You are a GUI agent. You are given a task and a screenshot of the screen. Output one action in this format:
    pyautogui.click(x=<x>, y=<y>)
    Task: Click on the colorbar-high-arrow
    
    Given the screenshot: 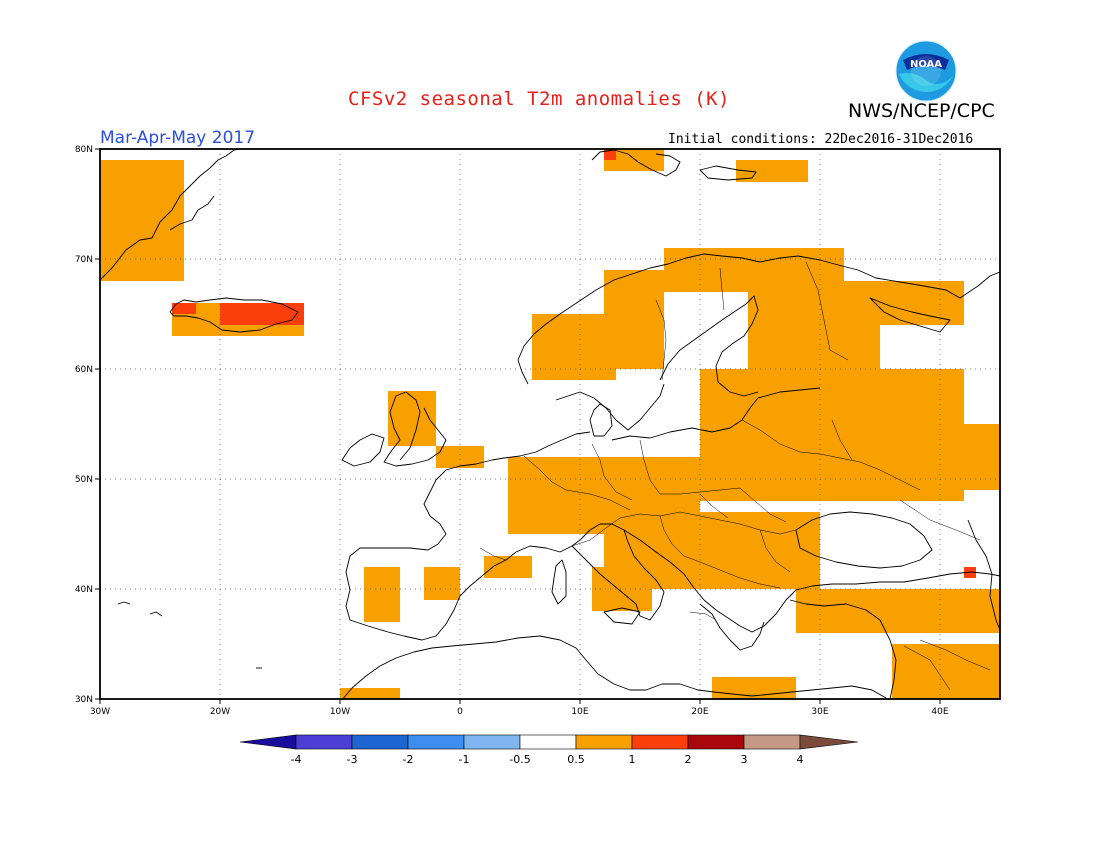 What is the action you would take?
    pyautogui.click(x=829, y=742)
    